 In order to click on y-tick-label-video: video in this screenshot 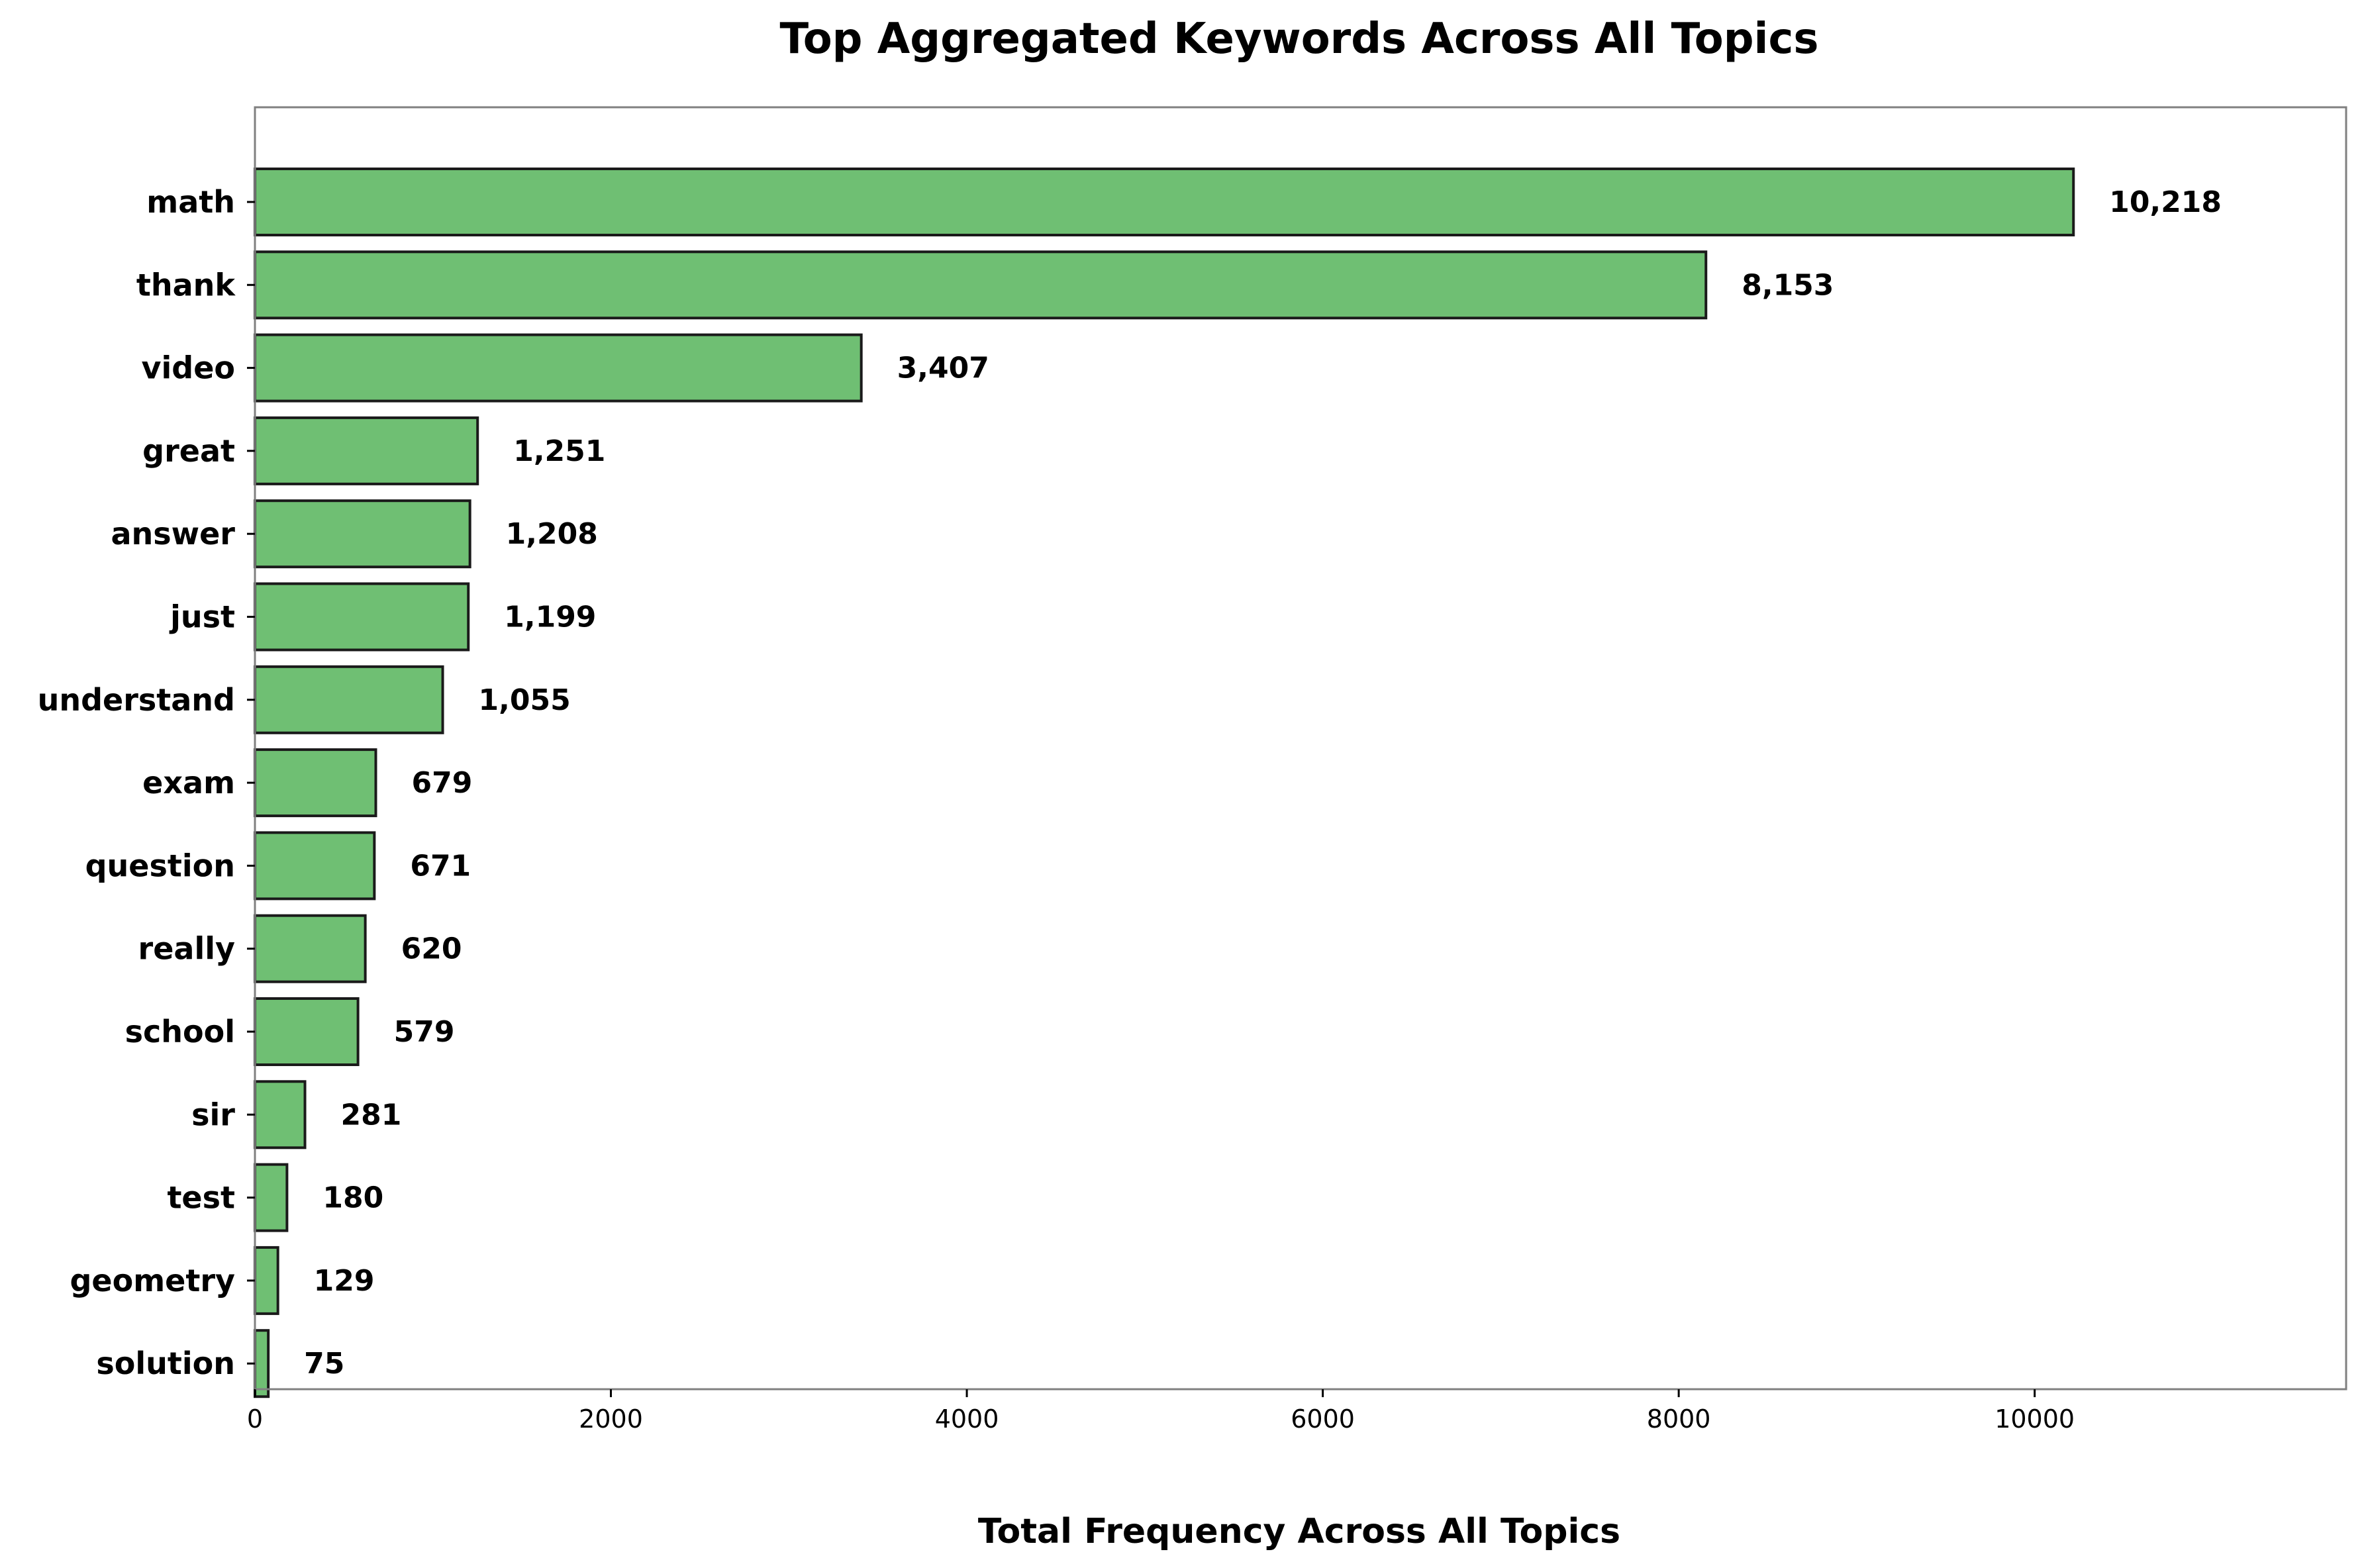, I will do `click(188, 368)`.